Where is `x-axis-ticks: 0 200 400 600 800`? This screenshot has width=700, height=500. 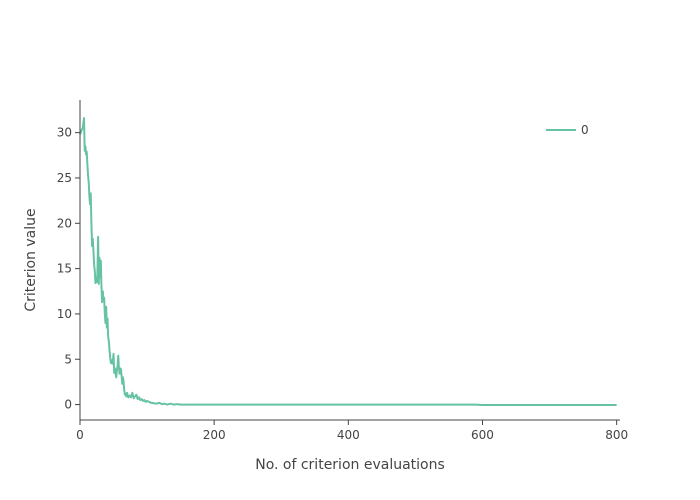 x-axis-ticks: 0 200 400 600 800 is located at coordinates (352, 431).